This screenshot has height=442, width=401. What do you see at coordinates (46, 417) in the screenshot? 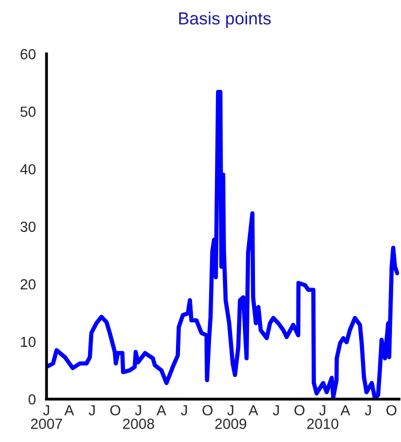
I see `x-tick-label: J 2007` at bounding box center [46, 417].